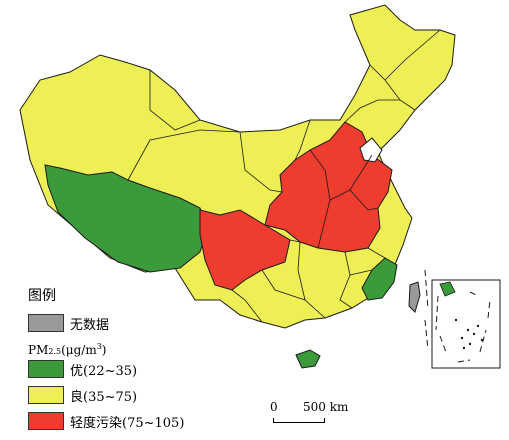 The height and width of the screenshot is (440, 509). Describe the element at coordinates (90, 325) in the screenshot. I see `legend-label-no-data: 无数据` at that location.